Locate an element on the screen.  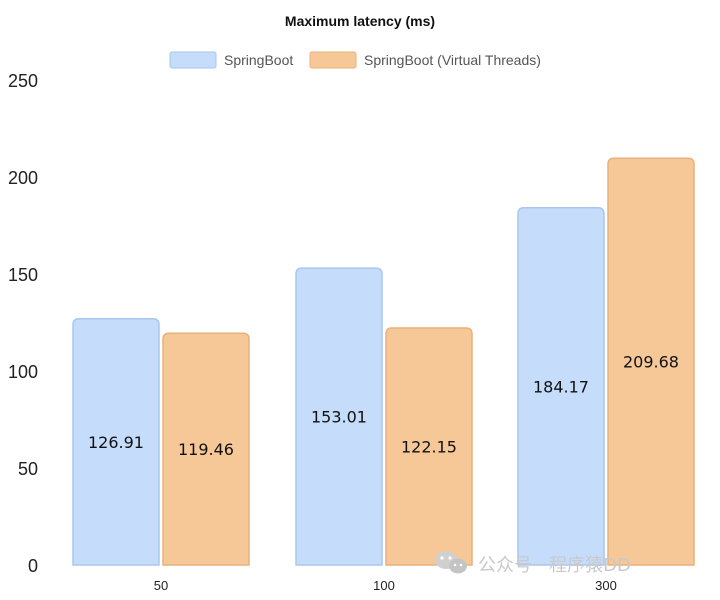
bar-value-label: 122.15 is located at coordinates (429, 447).